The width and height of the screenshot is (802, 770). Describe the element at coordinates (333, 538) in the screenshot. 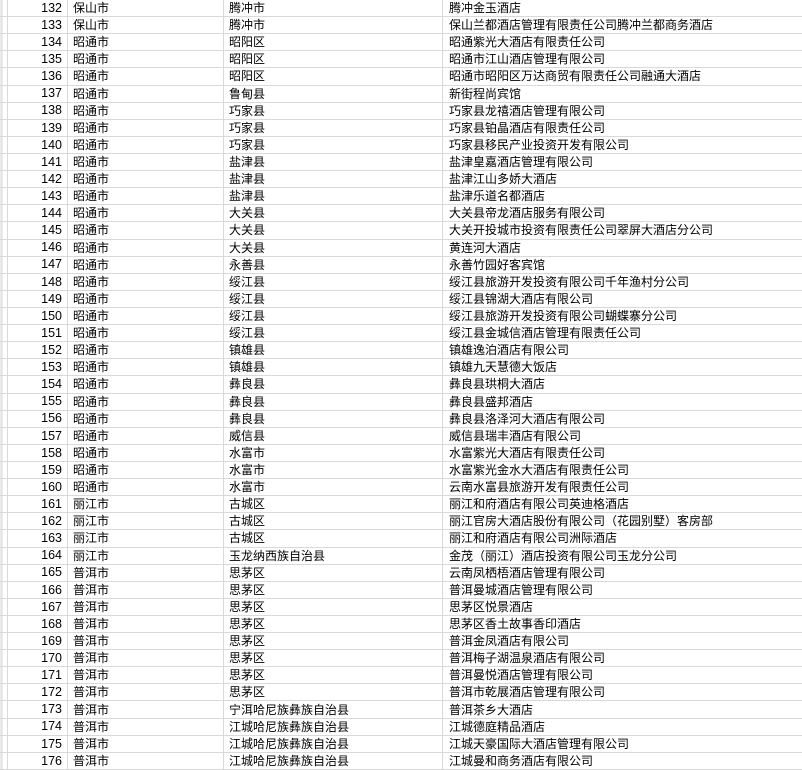

I see `county-cell: 古城区` at that location.